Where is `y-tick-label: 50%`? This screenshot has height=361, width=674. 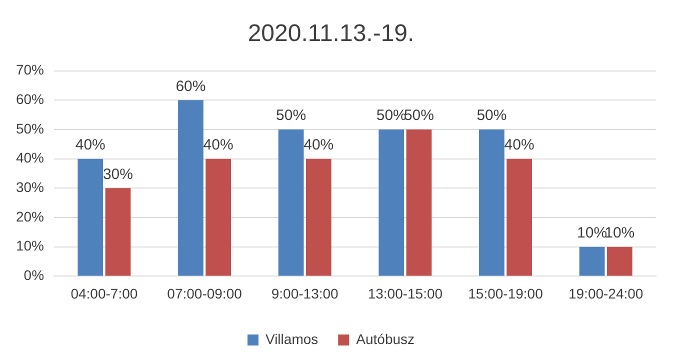
y-tick-label: 50% is located at coordinates (30, 128).